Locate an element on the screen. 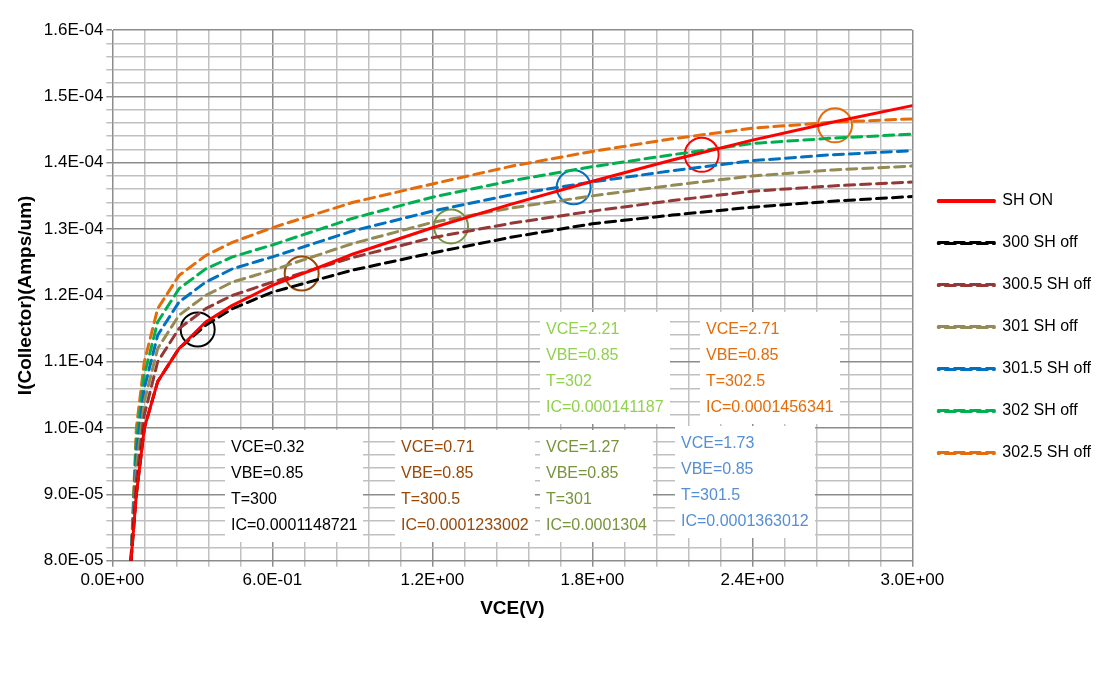 This screenshot has height=684, width=1111. y-tick-label: 9.0E-05 is located at coordinates (73, 494).